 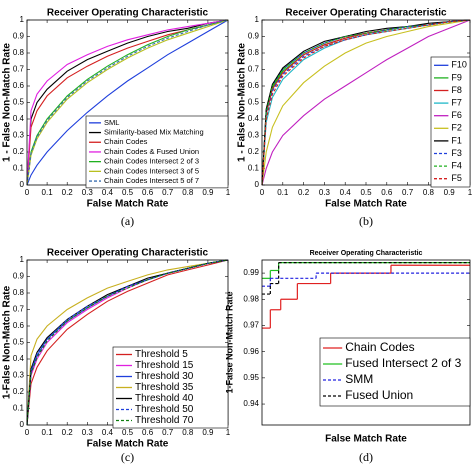 What do you see at coordinates (161, 354) in the screenshot?
I see `legend-label: Threshold 5` at bounding box center [161, 354].